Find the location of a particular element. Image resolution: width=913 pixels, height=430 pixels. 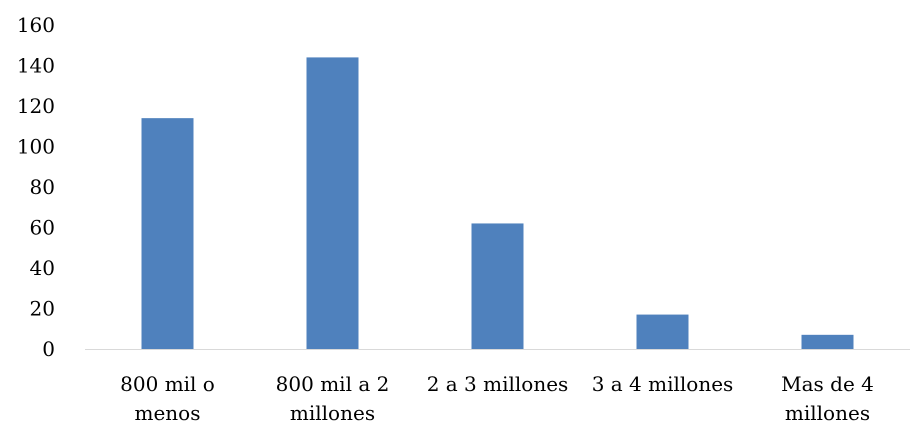

y-tick-label: 40 is located at coordinates (42, 268).